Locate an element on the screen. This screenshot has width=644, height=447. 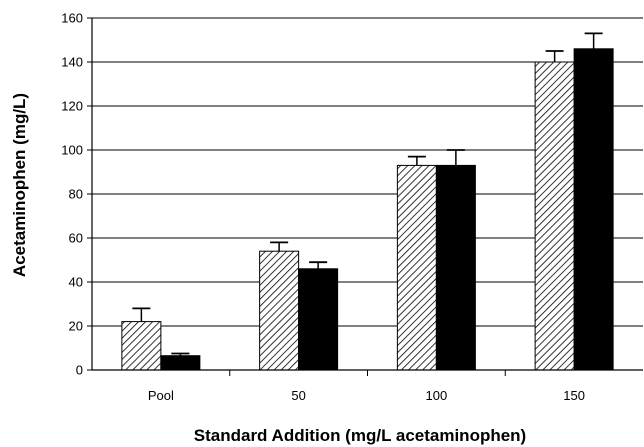
bar-solid-Pool is located at coordinates (180, 363).